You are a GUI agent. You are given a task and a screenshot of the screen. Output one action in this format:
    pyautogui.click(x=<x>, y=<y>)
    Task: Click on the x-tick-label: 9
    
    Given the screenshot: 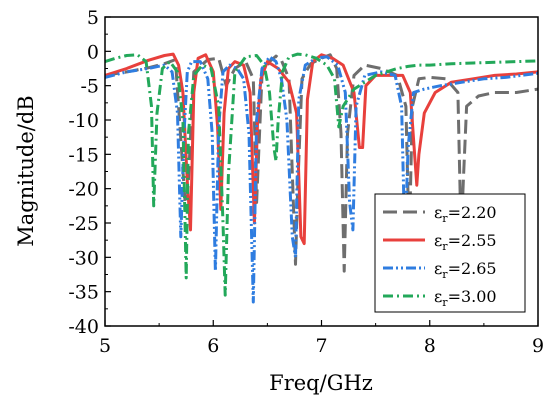 What is the action you would take?
    pyautogui.click(x=538, y=346)
    